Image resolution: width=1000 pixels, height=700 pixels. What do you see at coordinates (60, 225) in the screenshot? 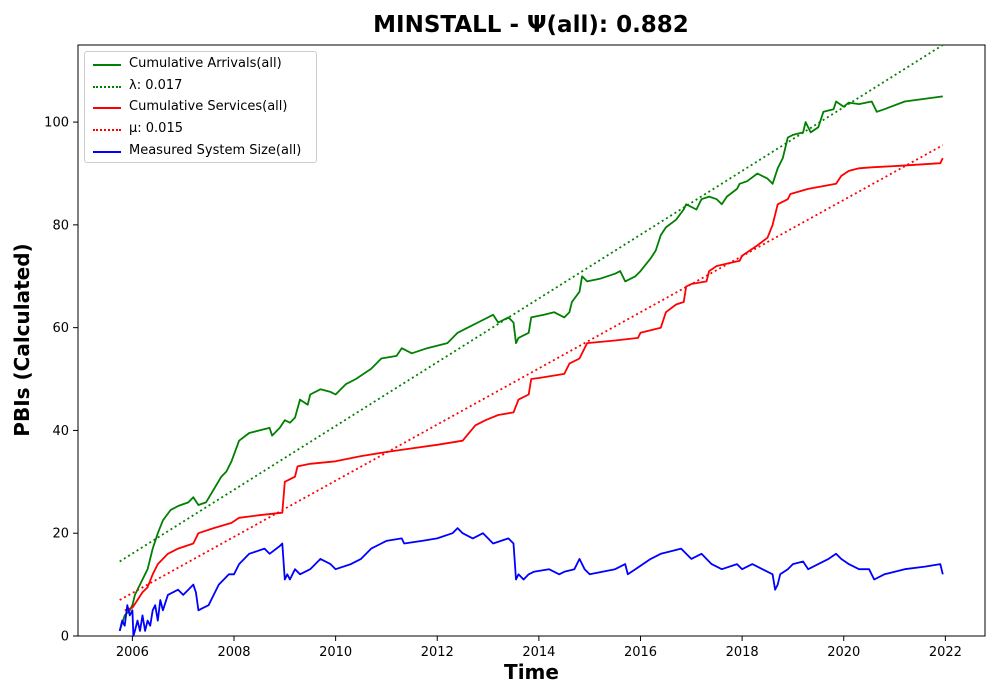
I see `y-tick-label: 80` at bounding box center [60, 225].